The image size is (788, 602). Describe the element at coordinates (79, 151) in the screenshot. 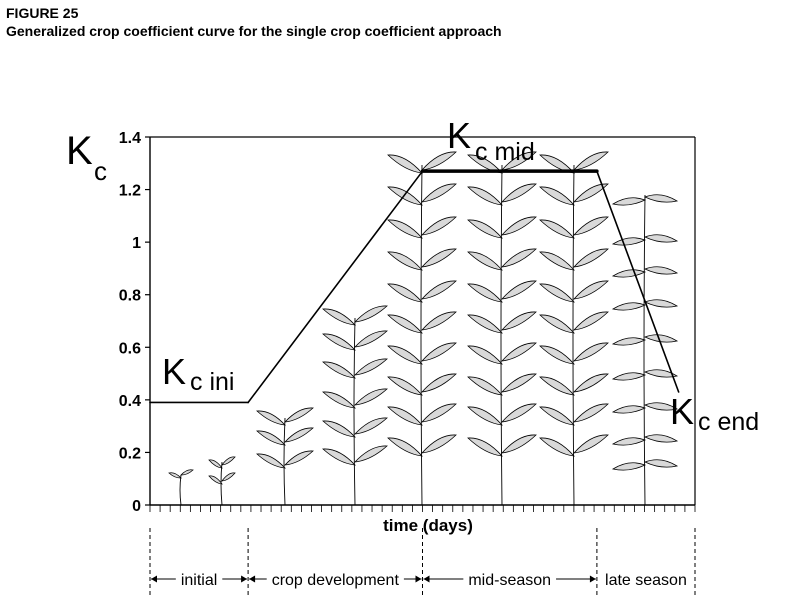

I see `y-axis-label-main: K` at that location.